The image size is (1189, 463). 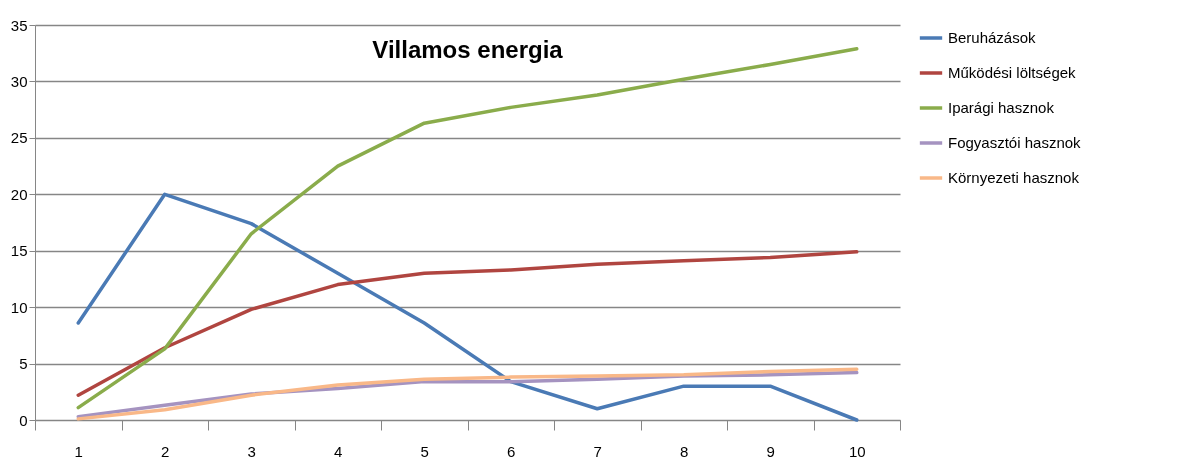 What do you see at coordinates (23, 364) in the screenshot?
I see `y-tick-label: 5` at bounding box center [23, 364].